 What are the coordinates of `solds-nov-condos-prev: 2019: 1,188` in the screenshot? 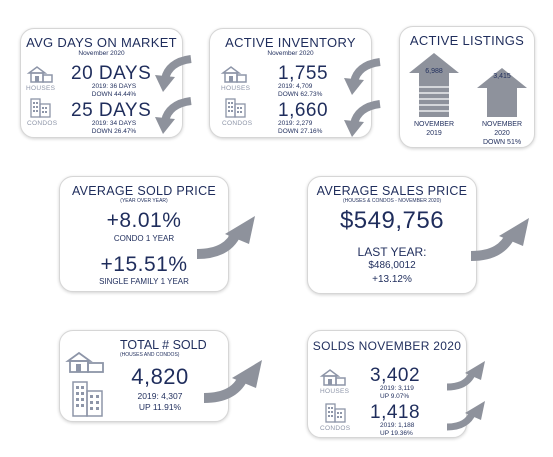 It's located at (397, 425).